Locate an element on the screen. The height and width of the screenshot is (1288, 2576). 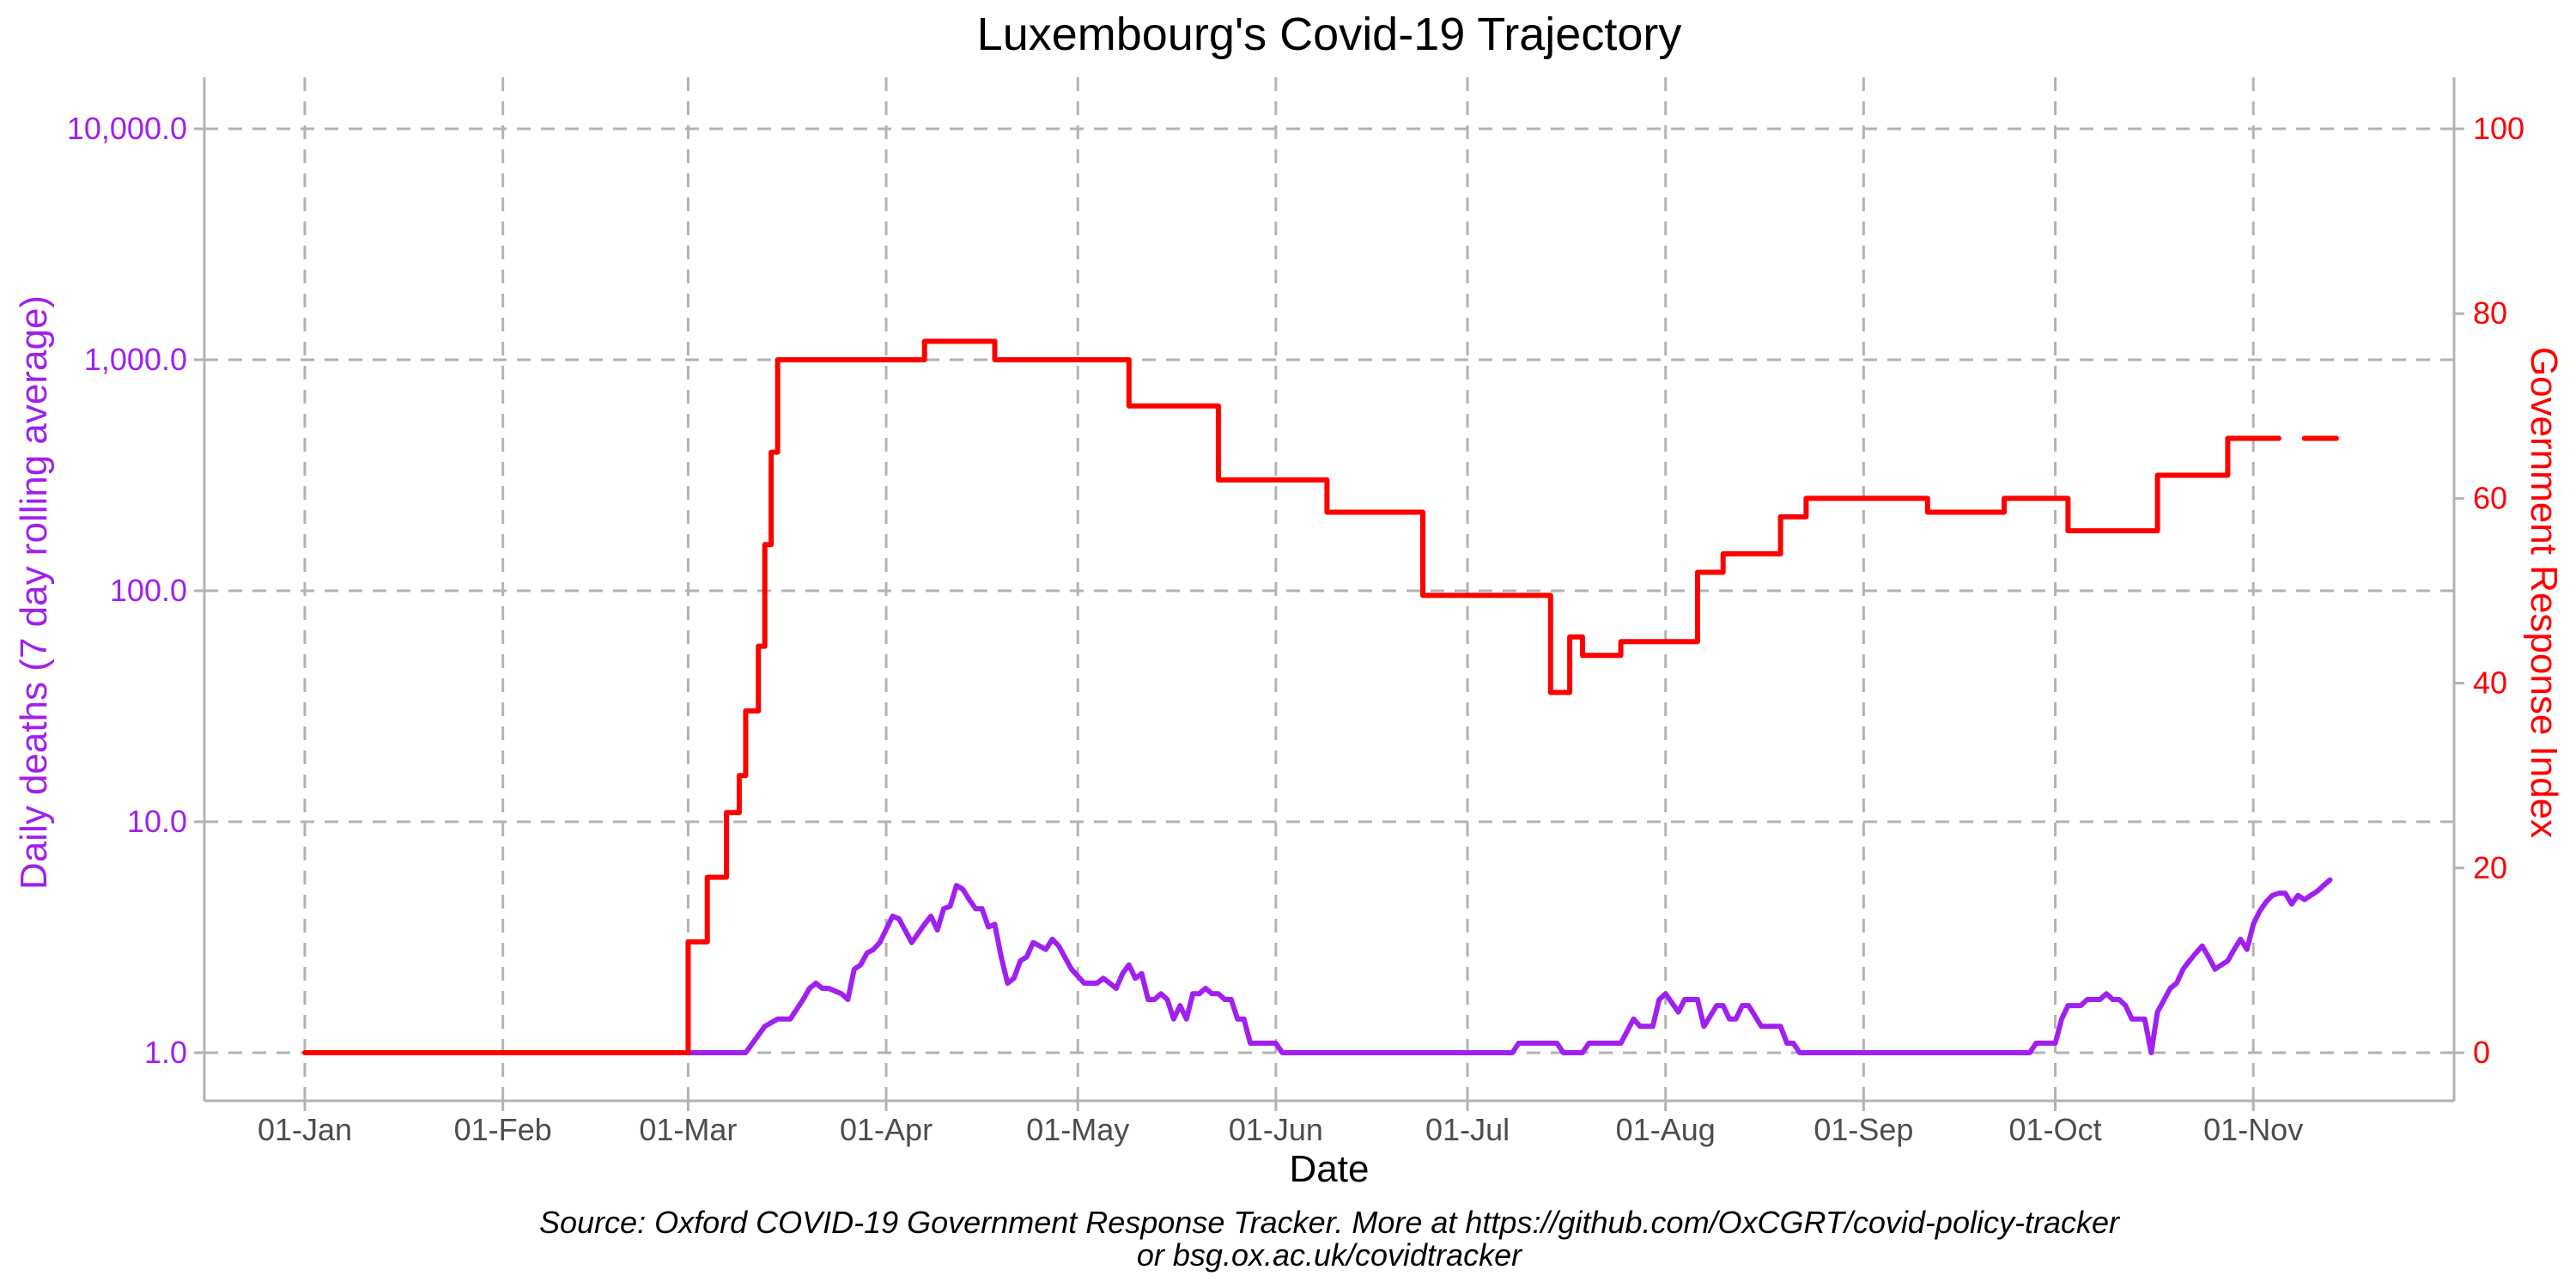
left-tick-label: 1.0 is located at coordinates (165, 1052).